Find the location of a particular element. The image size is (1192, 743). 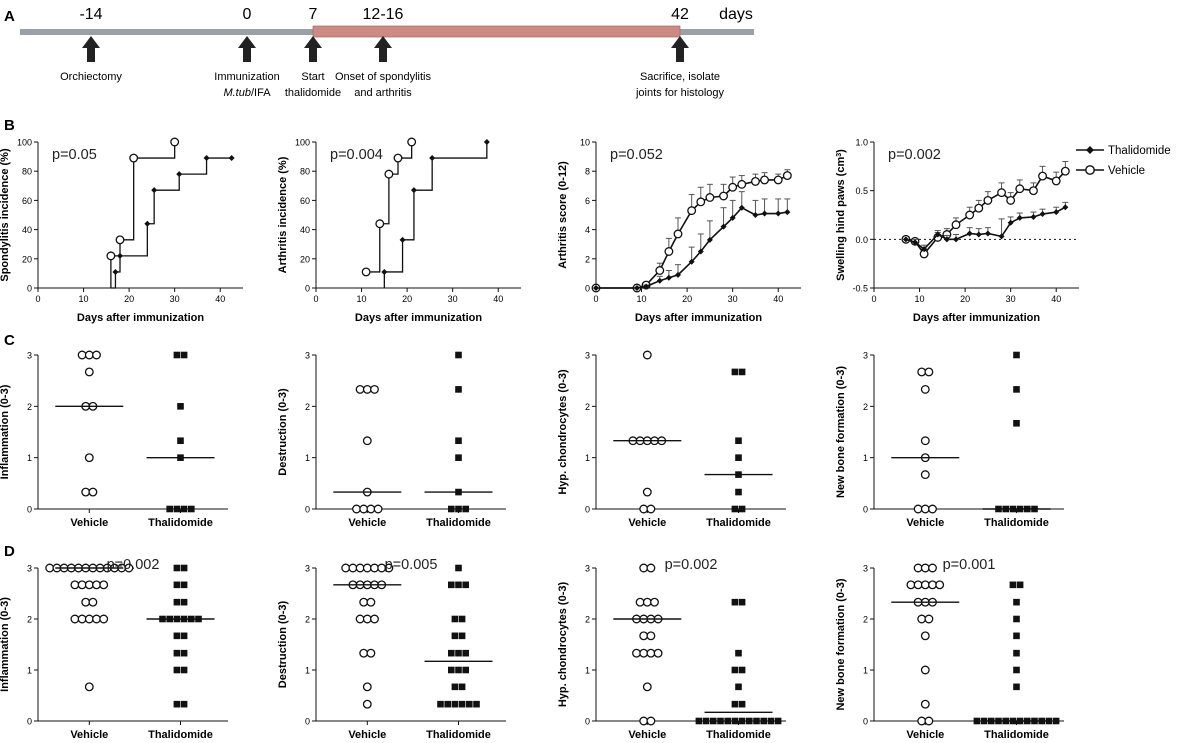

p-value-label: p=0.05 is located at coordinates (74, 155).